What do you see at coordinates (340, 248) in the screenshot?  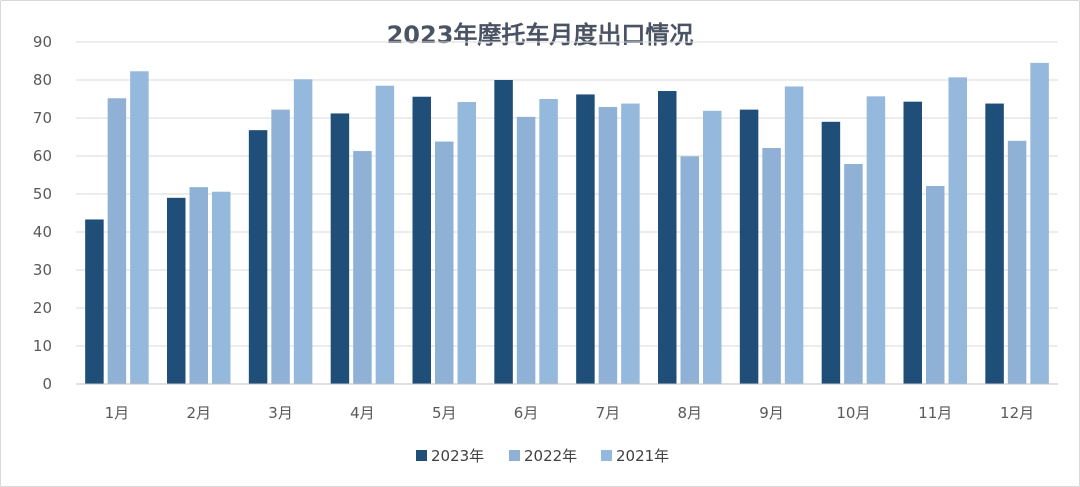 I see `bar-2023年-4月` at bounding box center [340, 248].